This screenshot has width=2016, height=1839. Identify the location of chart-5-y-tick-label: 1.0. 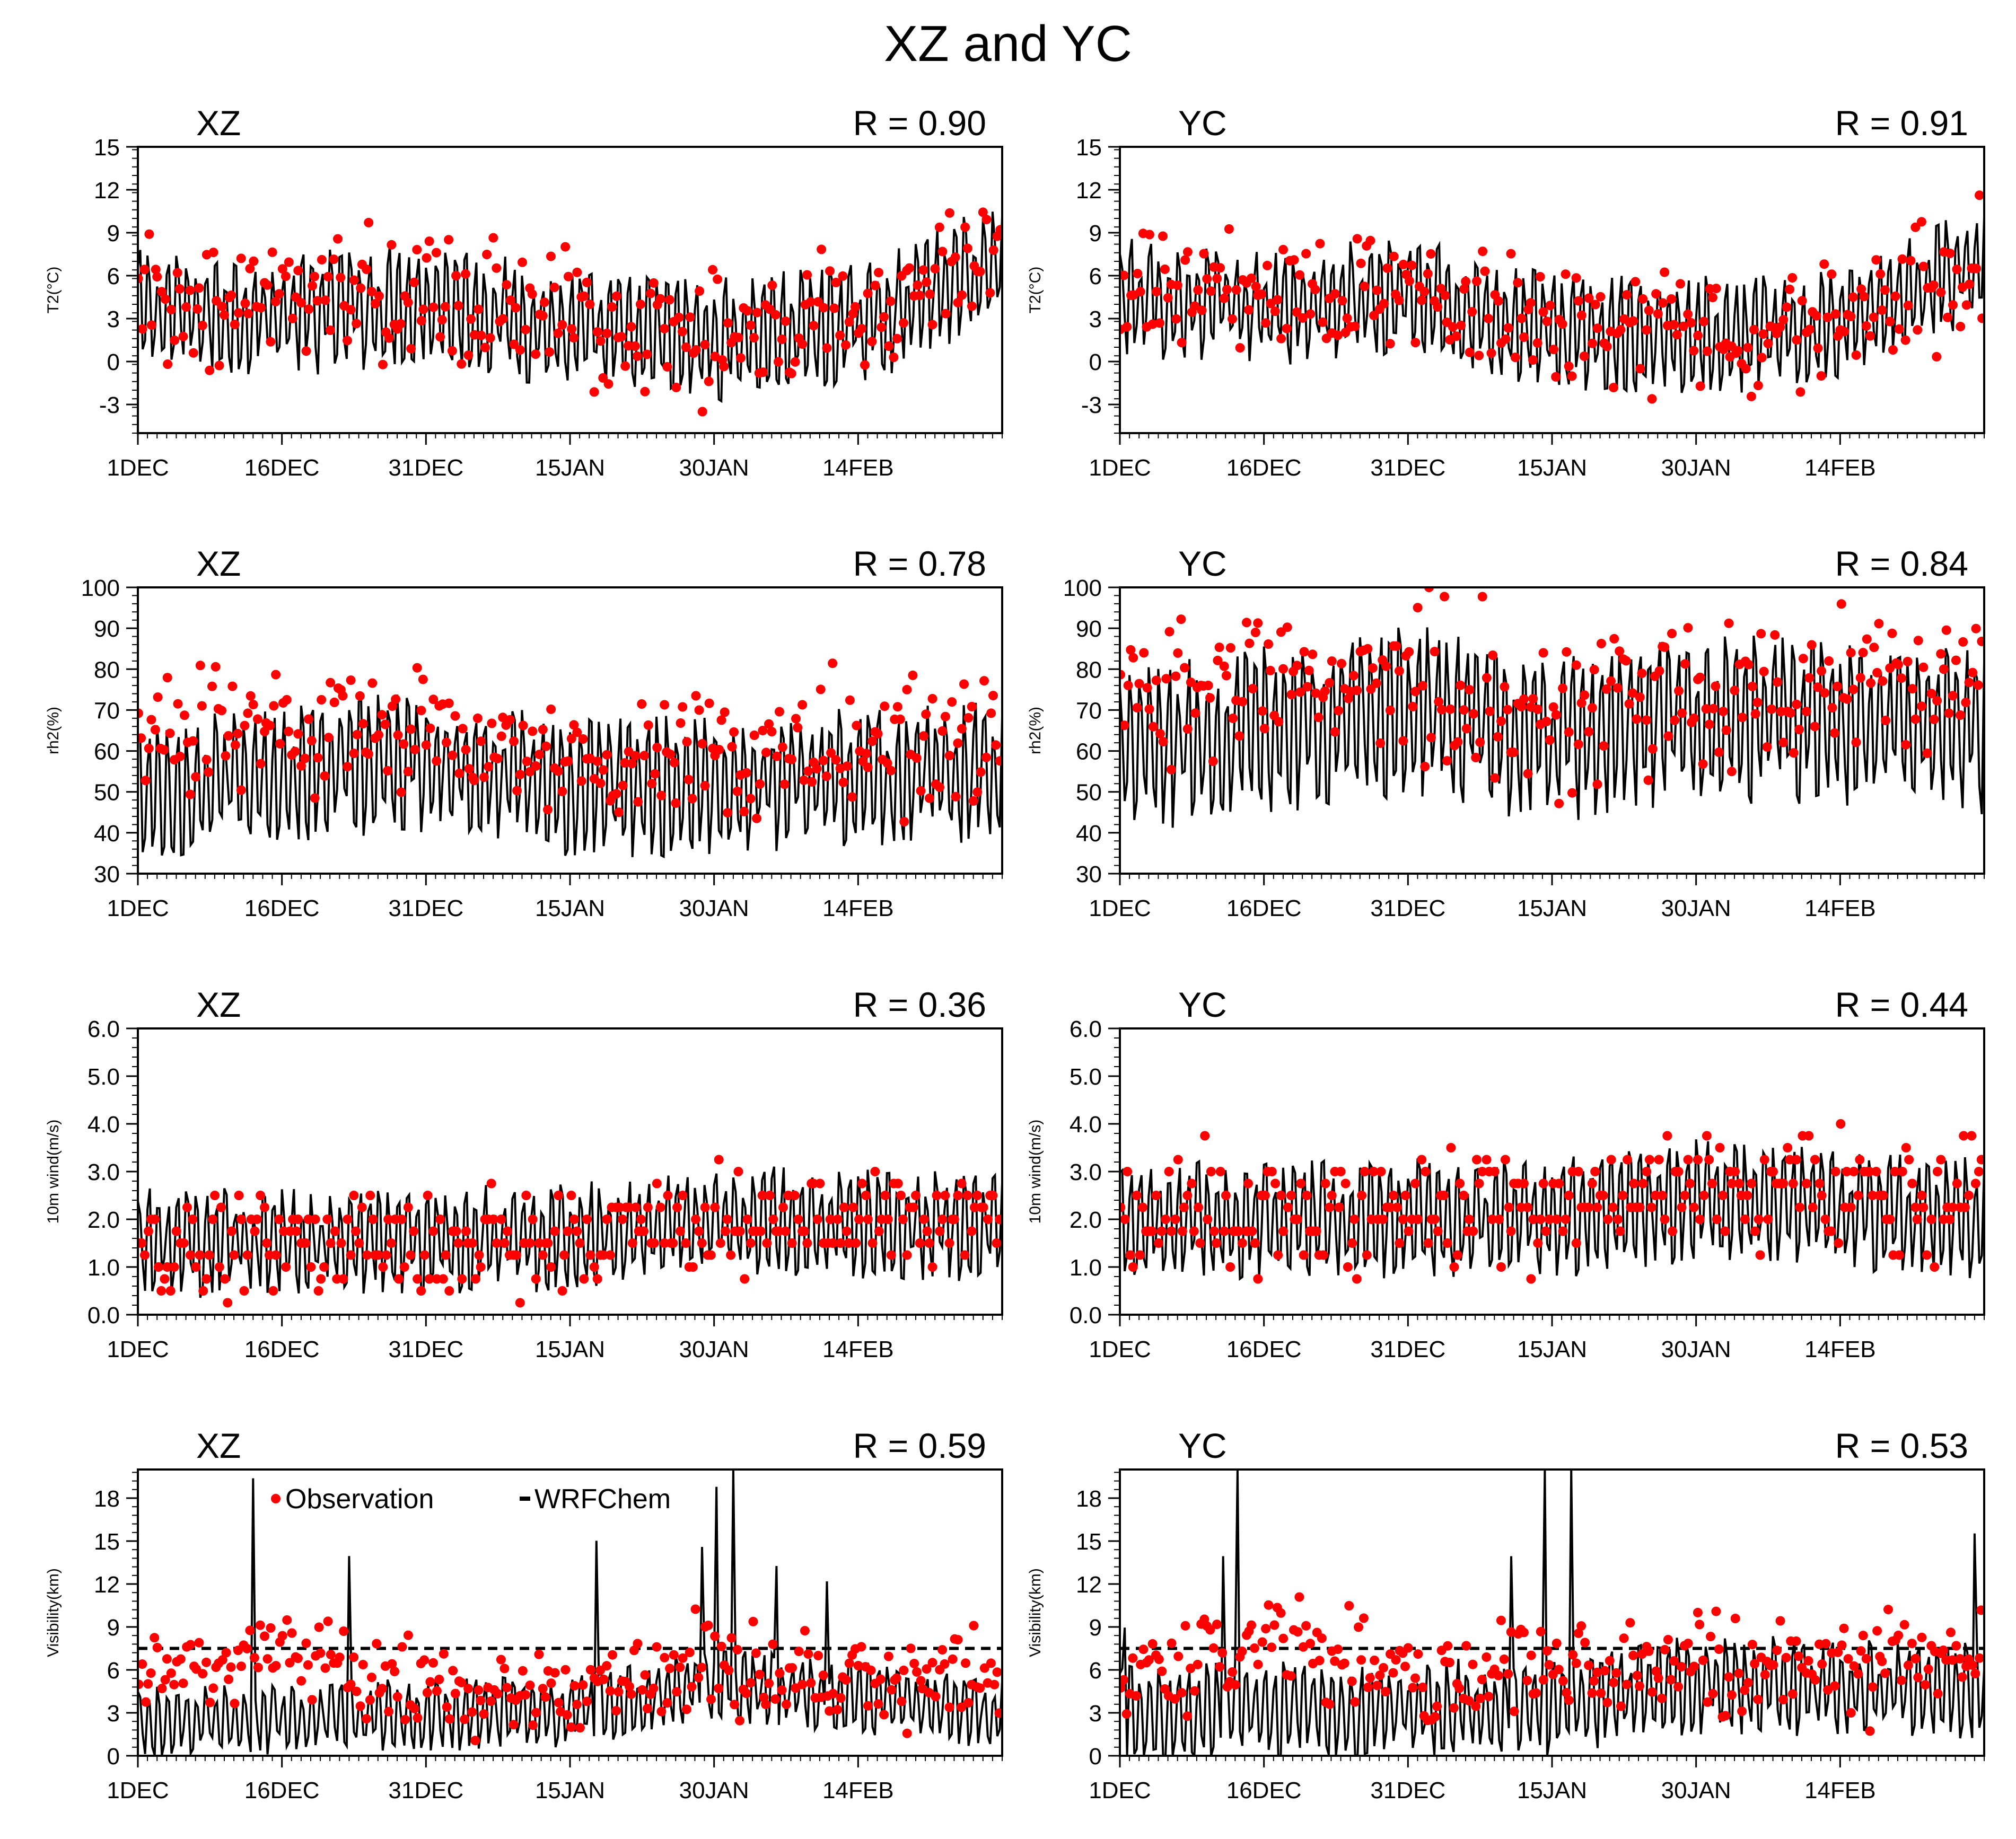
(103, 1268).